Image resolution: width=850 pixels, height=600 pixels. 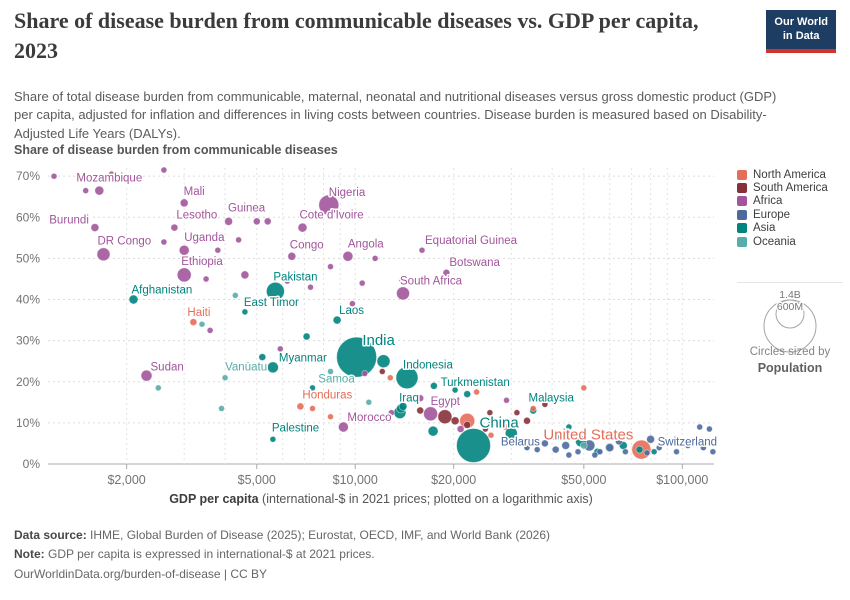 What do you see at coordinates (499, 423) in the screenshot?
I see `country-label-china: China` at bounding box center [499, 423].